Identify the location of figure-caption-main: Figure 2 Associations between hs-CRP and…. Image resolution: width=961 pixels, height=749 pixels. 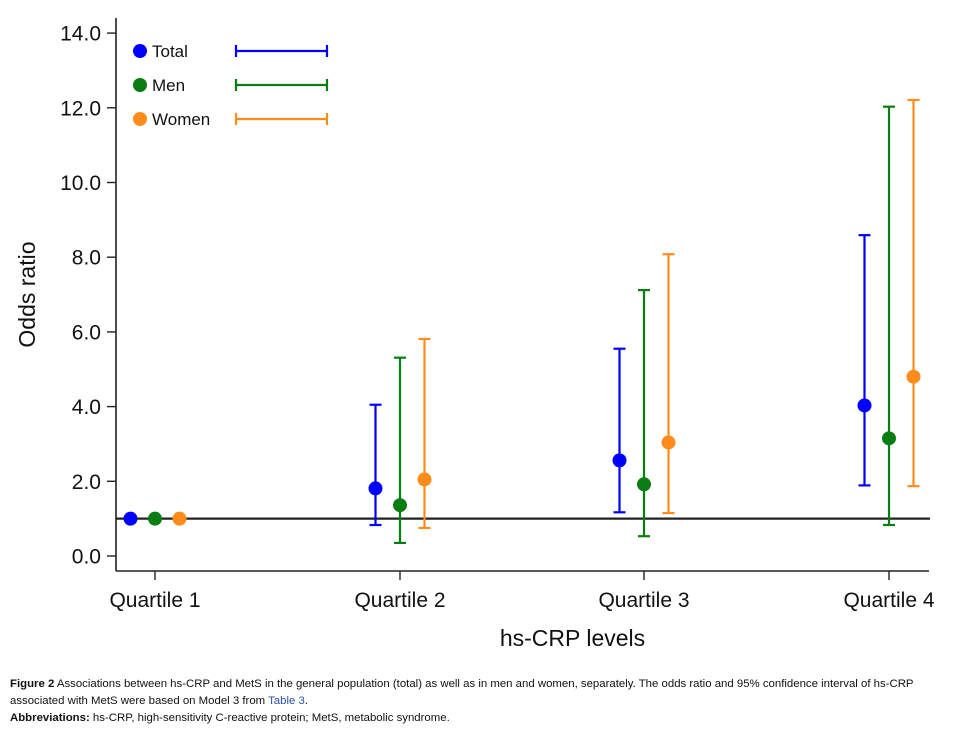
(482, 693).